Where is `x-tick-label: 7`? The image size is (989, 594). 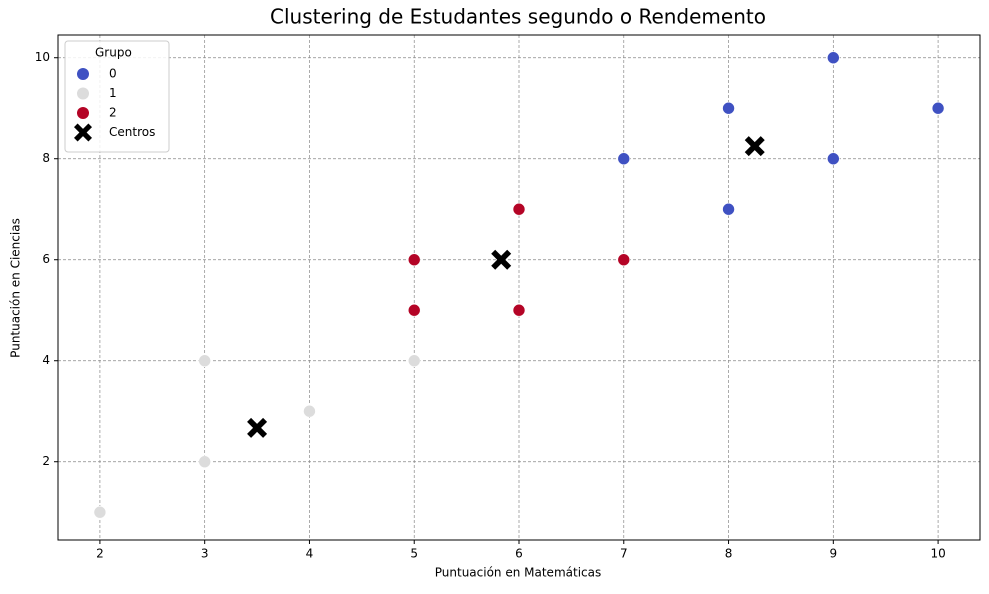
x-tick-label: 7 is located at coordinates (624, 554).